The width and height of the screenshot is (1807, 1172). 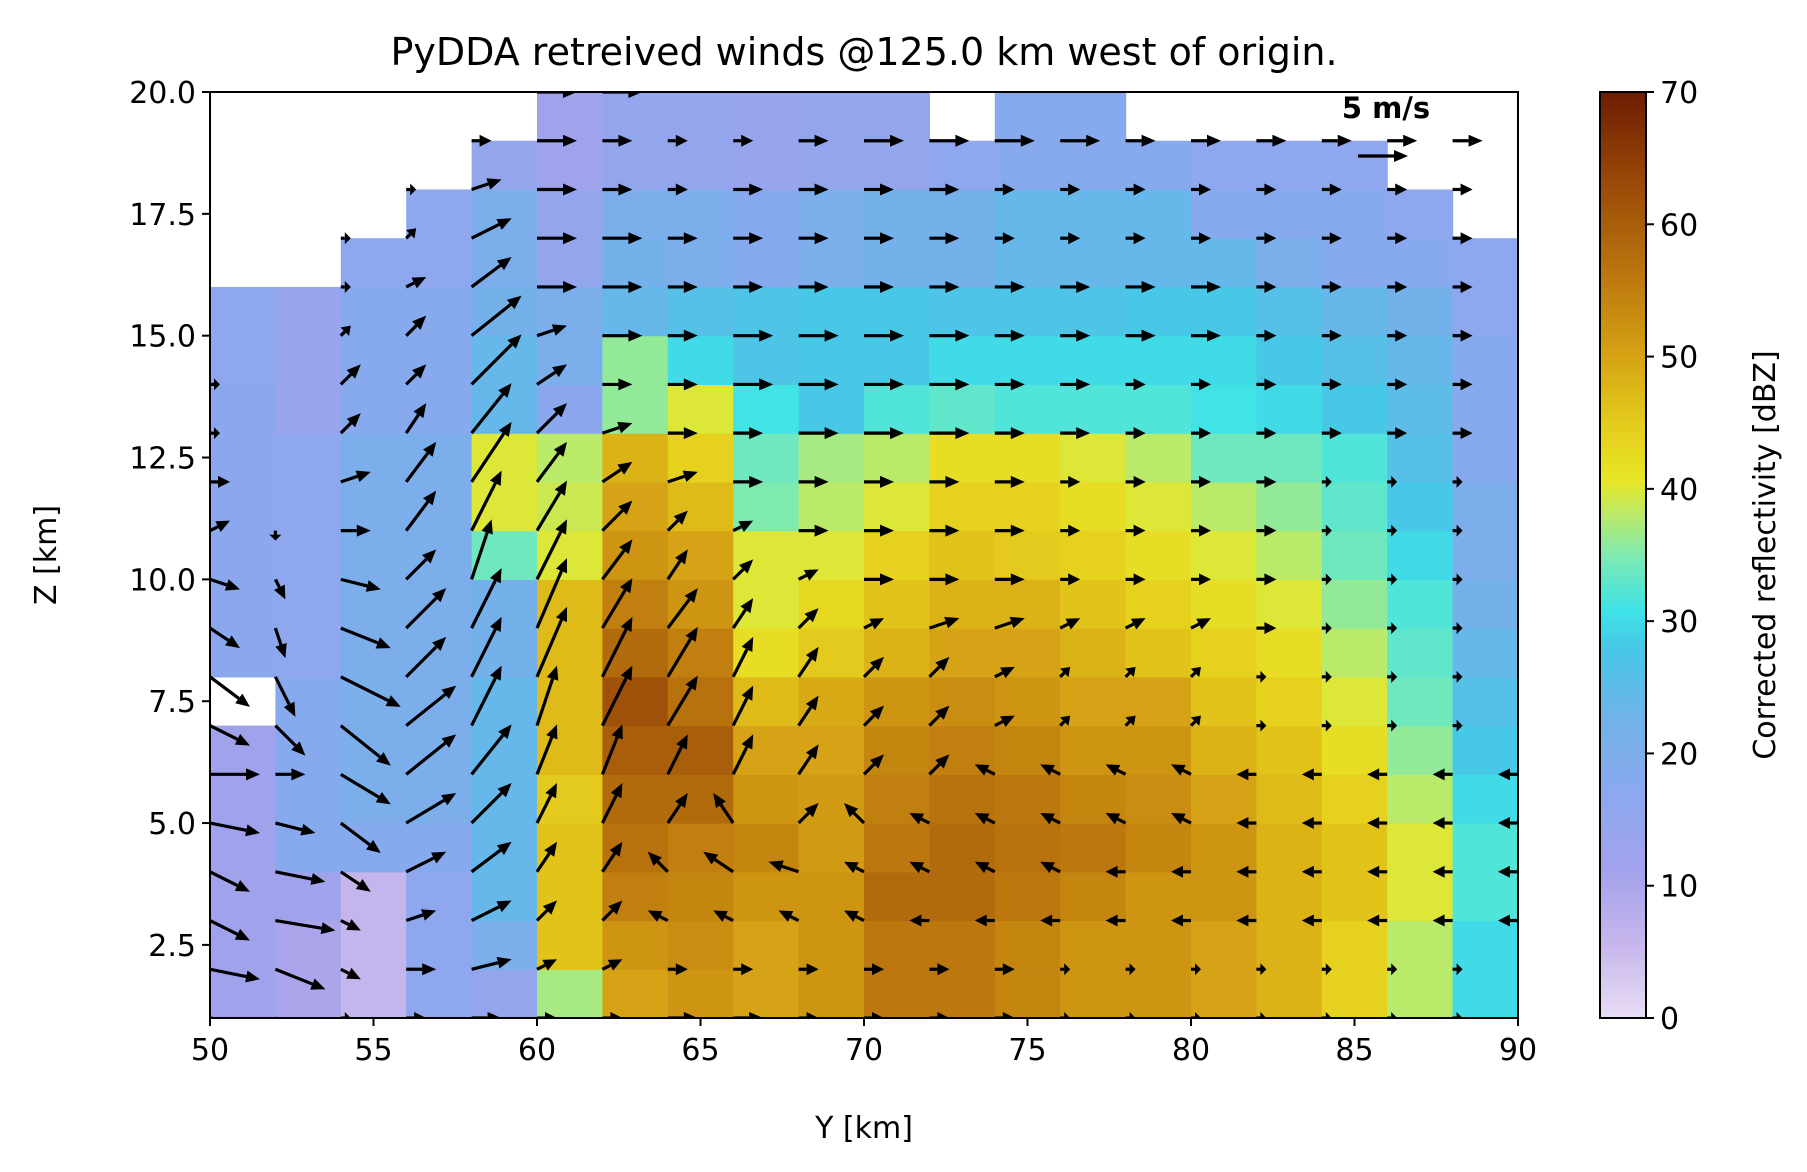 I want to click on x-axis-label: Y [km], so click(x=863, y=1128).